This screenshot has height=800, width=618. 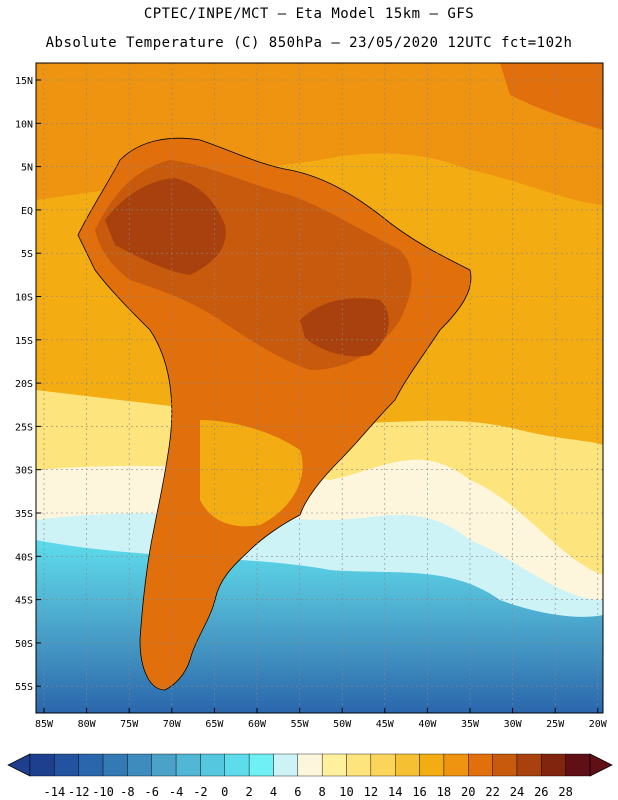 What do you see at coordinates (224, 792) in the screenshot?
I see `colorbar-label: 0` at bounding box center [224, 792].